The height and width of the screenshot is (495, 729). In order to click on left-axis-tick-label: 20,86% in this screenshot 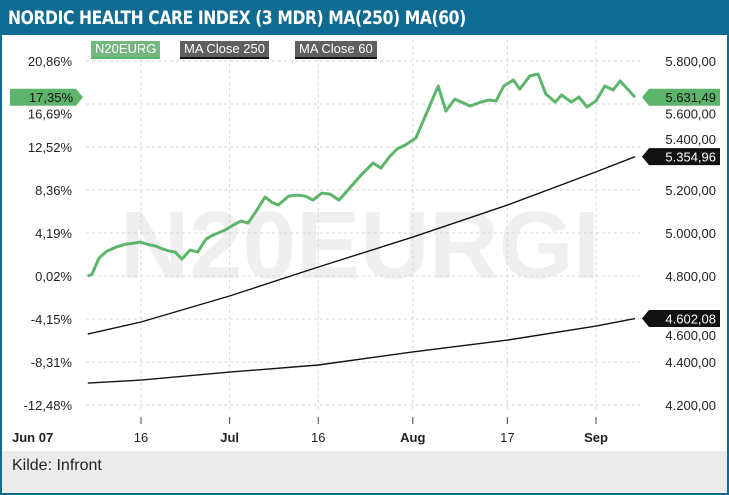, I will do `click(50, 61)`.